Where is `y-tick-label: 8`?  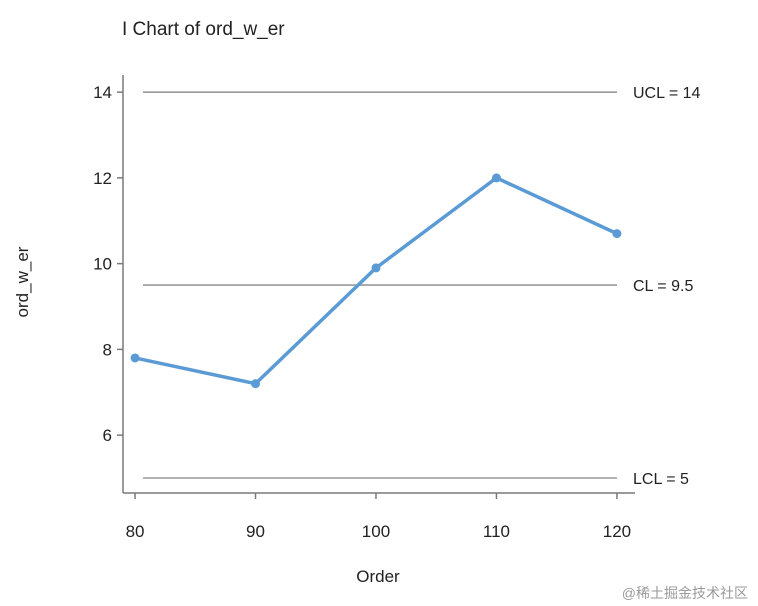
y-tick-label: 8 is located at coordinates (107, 349).